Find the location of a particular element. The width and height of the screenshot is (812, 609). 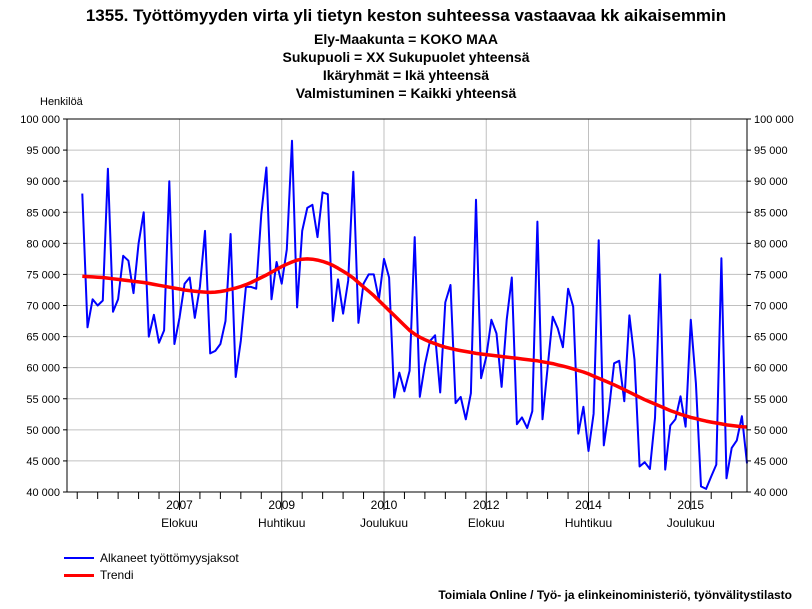

y-tick-label-right: 90 000 is located at coordinates (771, 182).